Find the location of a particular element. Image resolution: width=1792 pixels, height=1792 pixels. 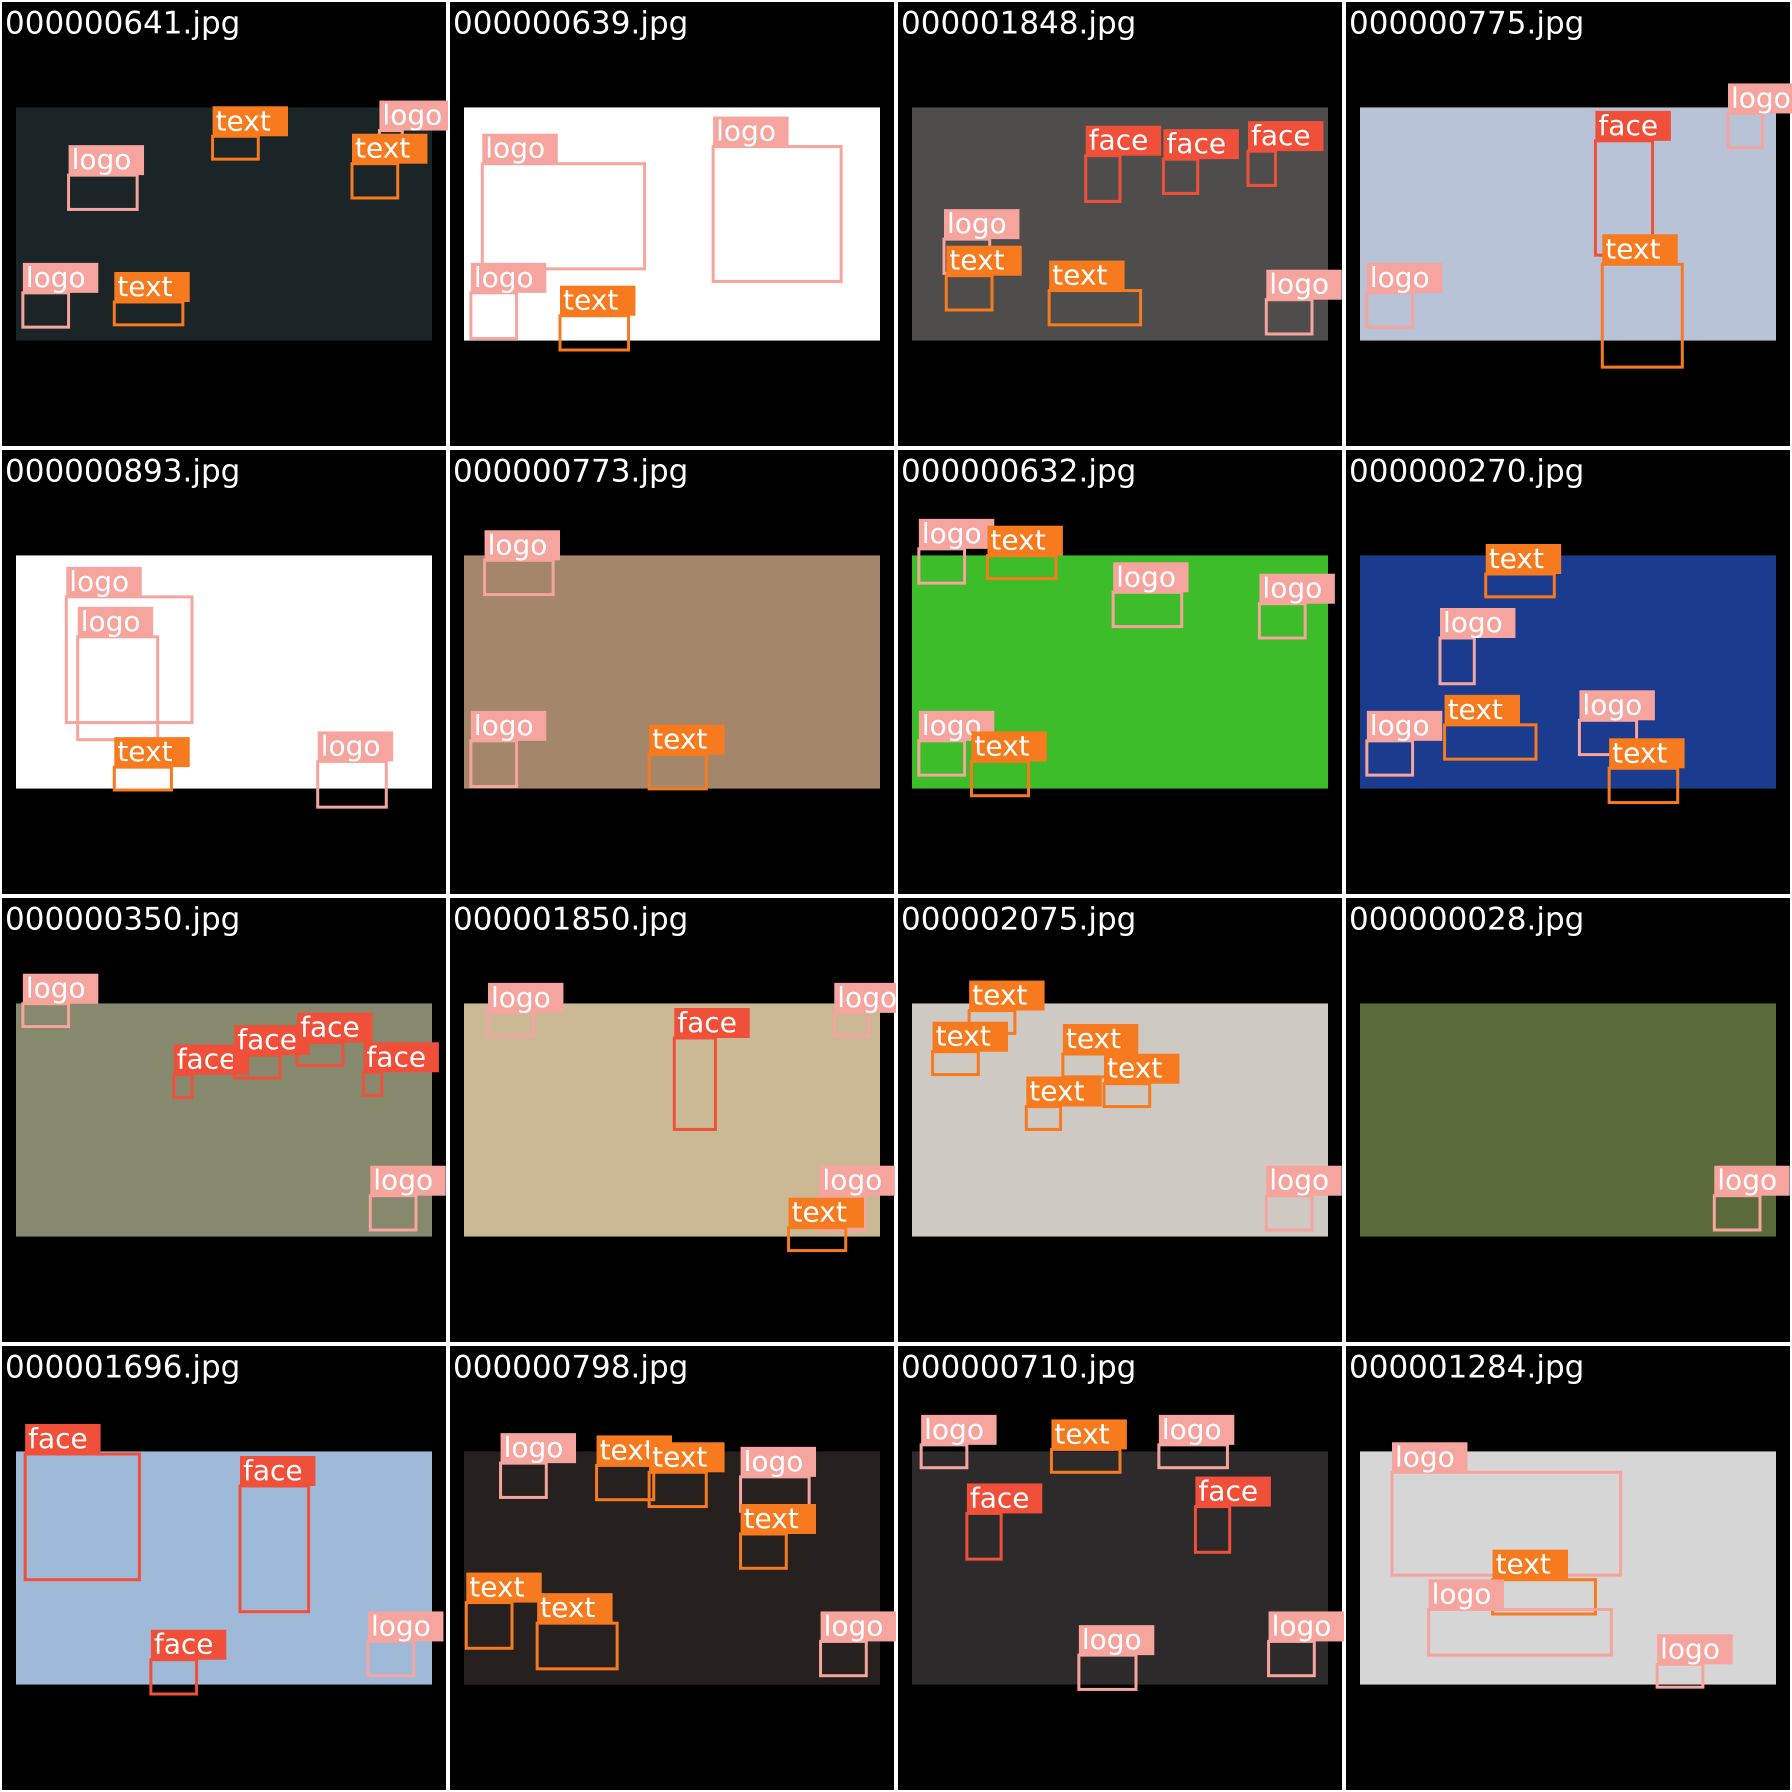

file-name: 000000632.jpg is located at coordinates (1018, 472).